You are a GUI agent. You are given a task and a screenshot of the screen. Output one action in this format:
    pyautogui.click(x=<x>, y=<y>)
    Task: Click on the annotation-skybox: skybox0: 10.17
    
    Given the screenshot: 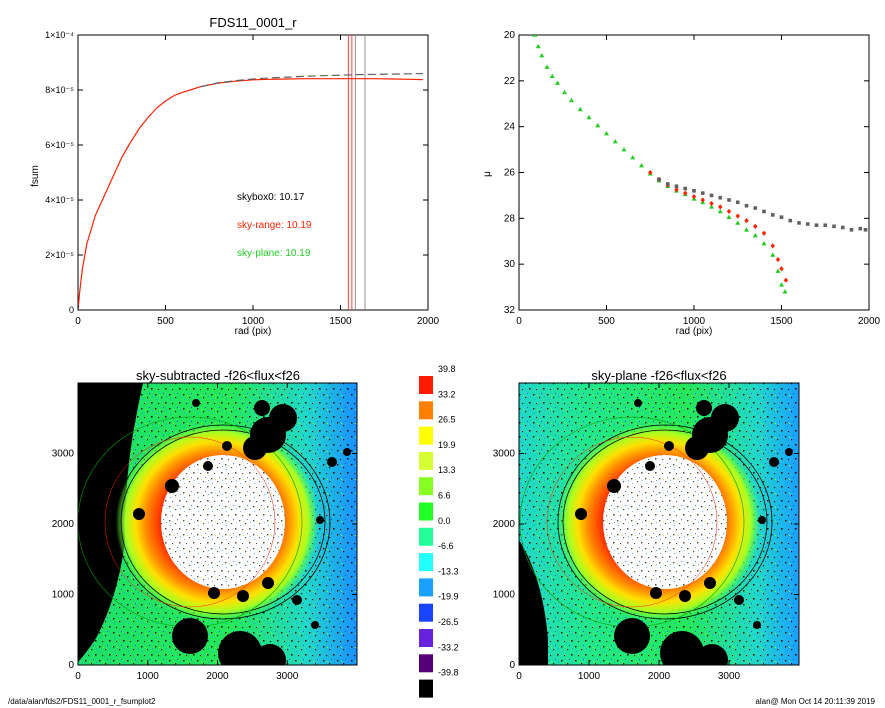 What is the action you would take?
    pyautogui.click(x=271, y=197)
    